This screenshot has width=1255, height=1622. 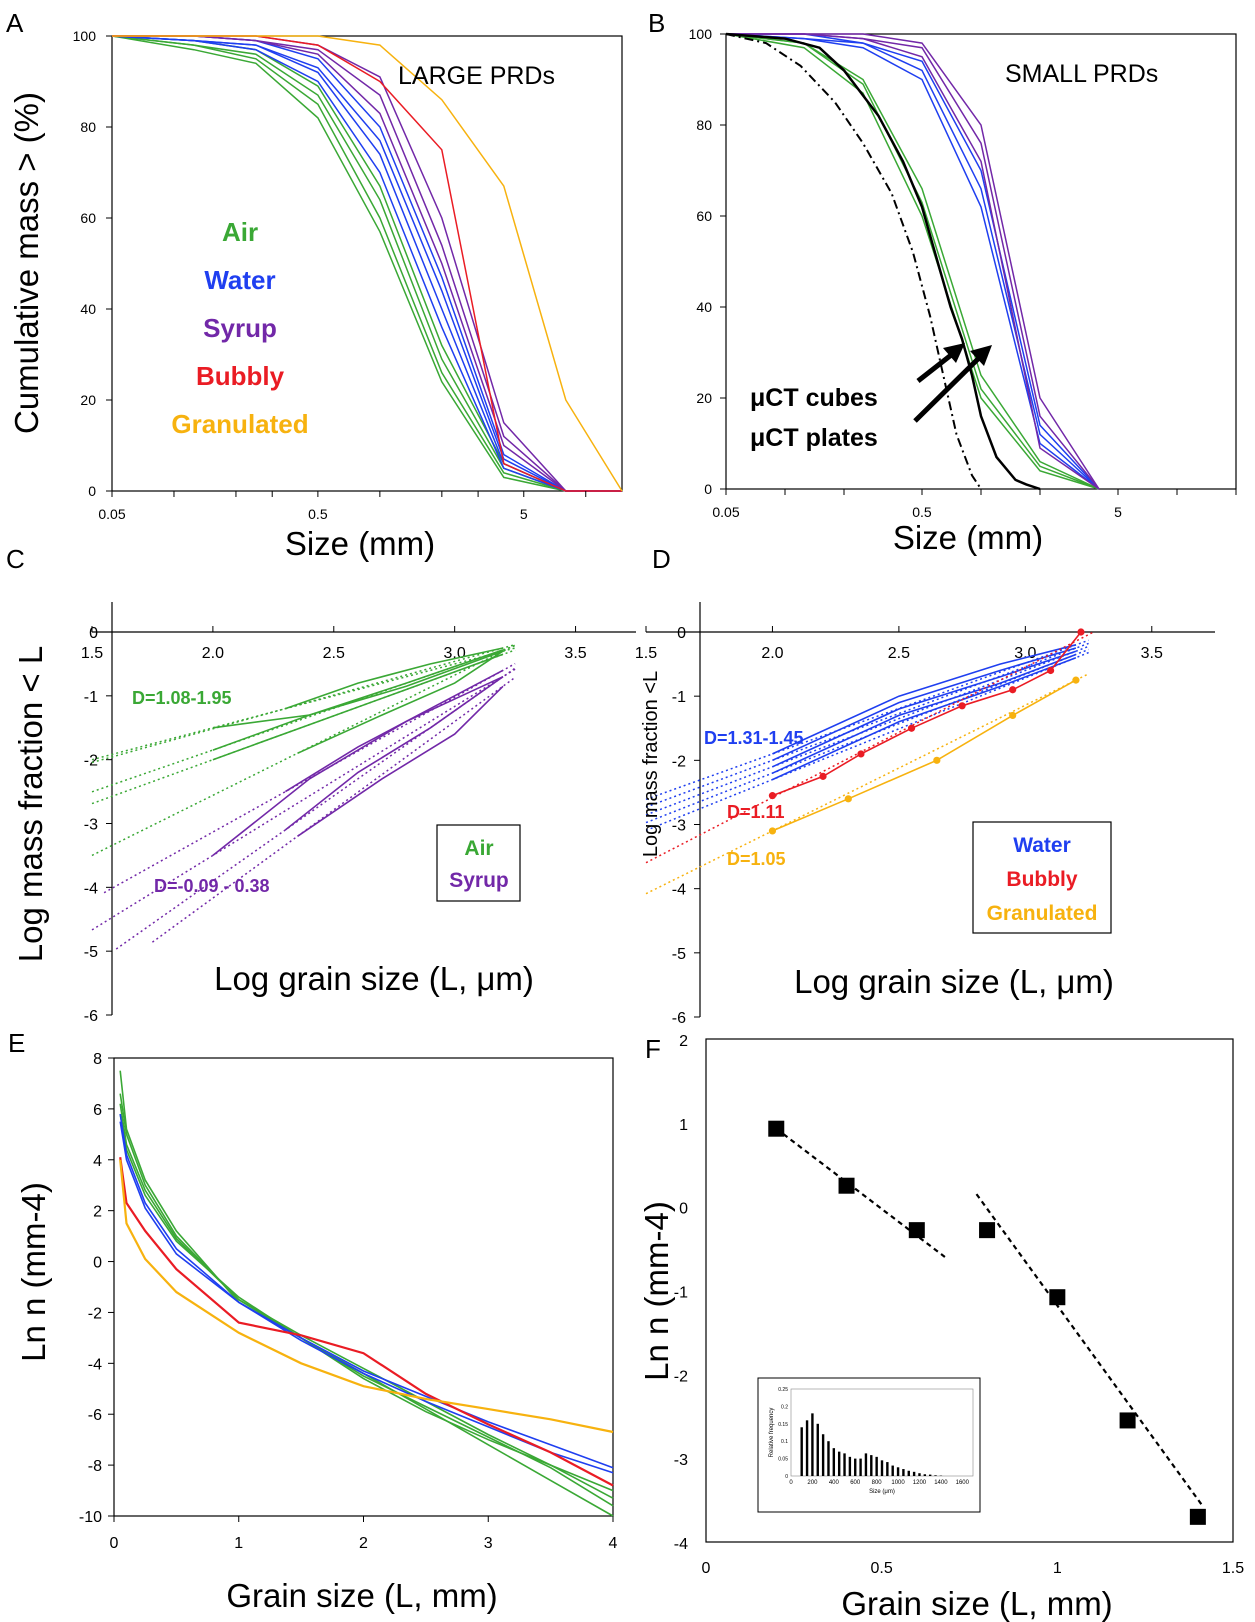 I want to click on x-axis-label-c: Log grain size (L, μm), so click(x=374, y=978).